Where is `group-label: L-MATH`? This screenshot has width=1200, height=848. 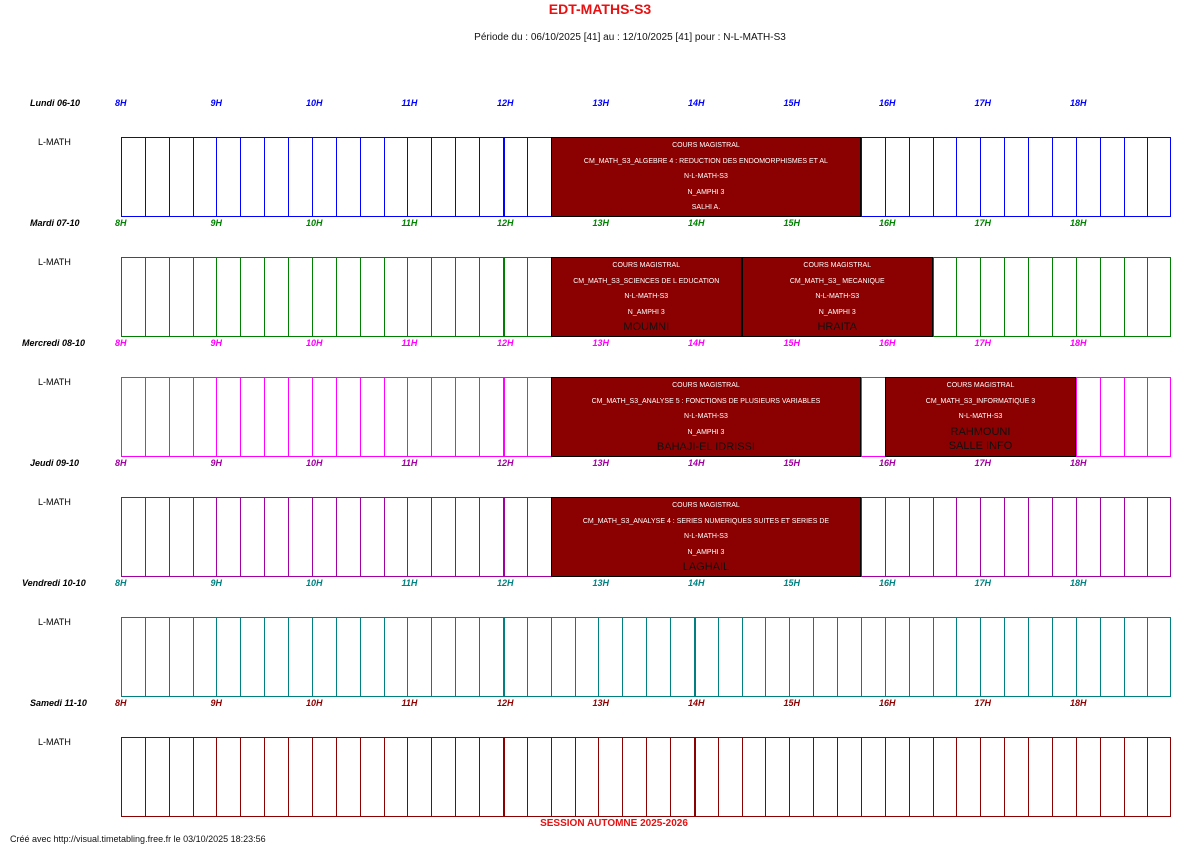 group-label: L-MATH is located at coordinates (54, 382).